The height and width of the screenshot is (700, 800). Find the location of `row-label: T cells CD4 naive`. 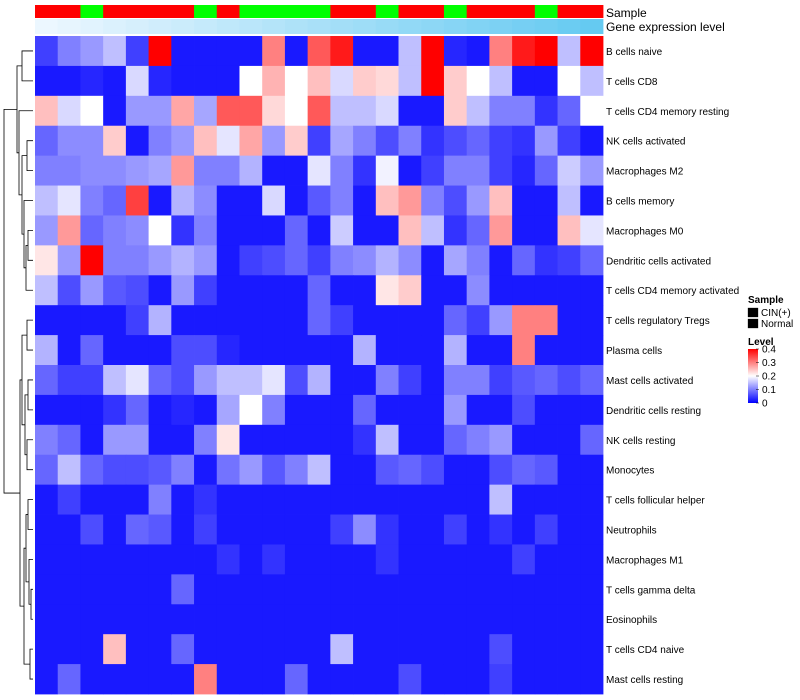

row-label: T cells CD4 naive is located at coordinates (645, 650).